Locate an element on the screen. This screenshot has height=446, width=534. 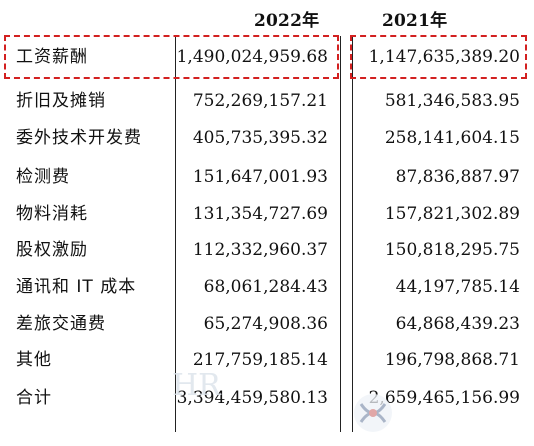
header-2021: 2021年 is located at coordinates (415, 21).